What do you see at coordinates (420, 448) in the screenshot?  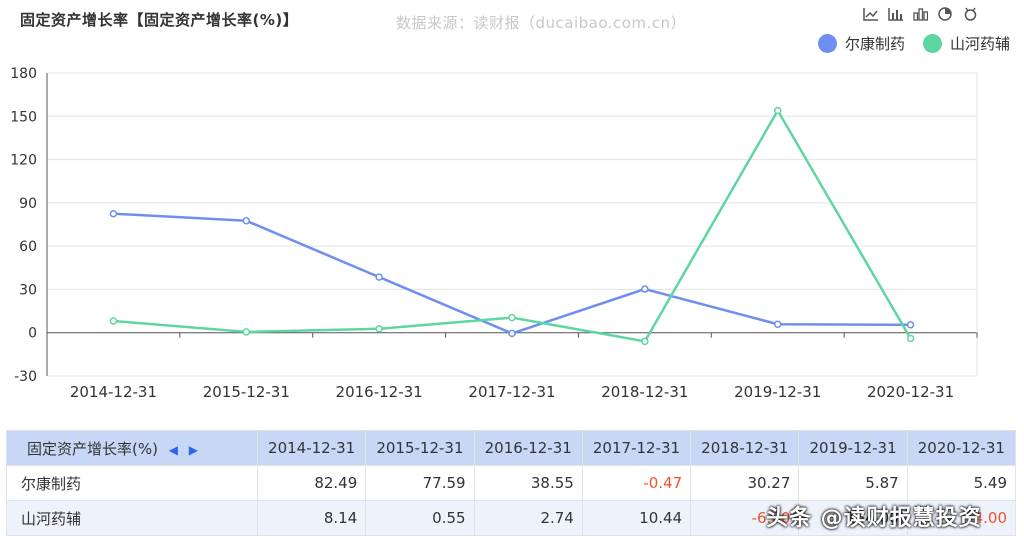 I see `table-col-header: 2015-12-31` at bounding box center [420, 448].